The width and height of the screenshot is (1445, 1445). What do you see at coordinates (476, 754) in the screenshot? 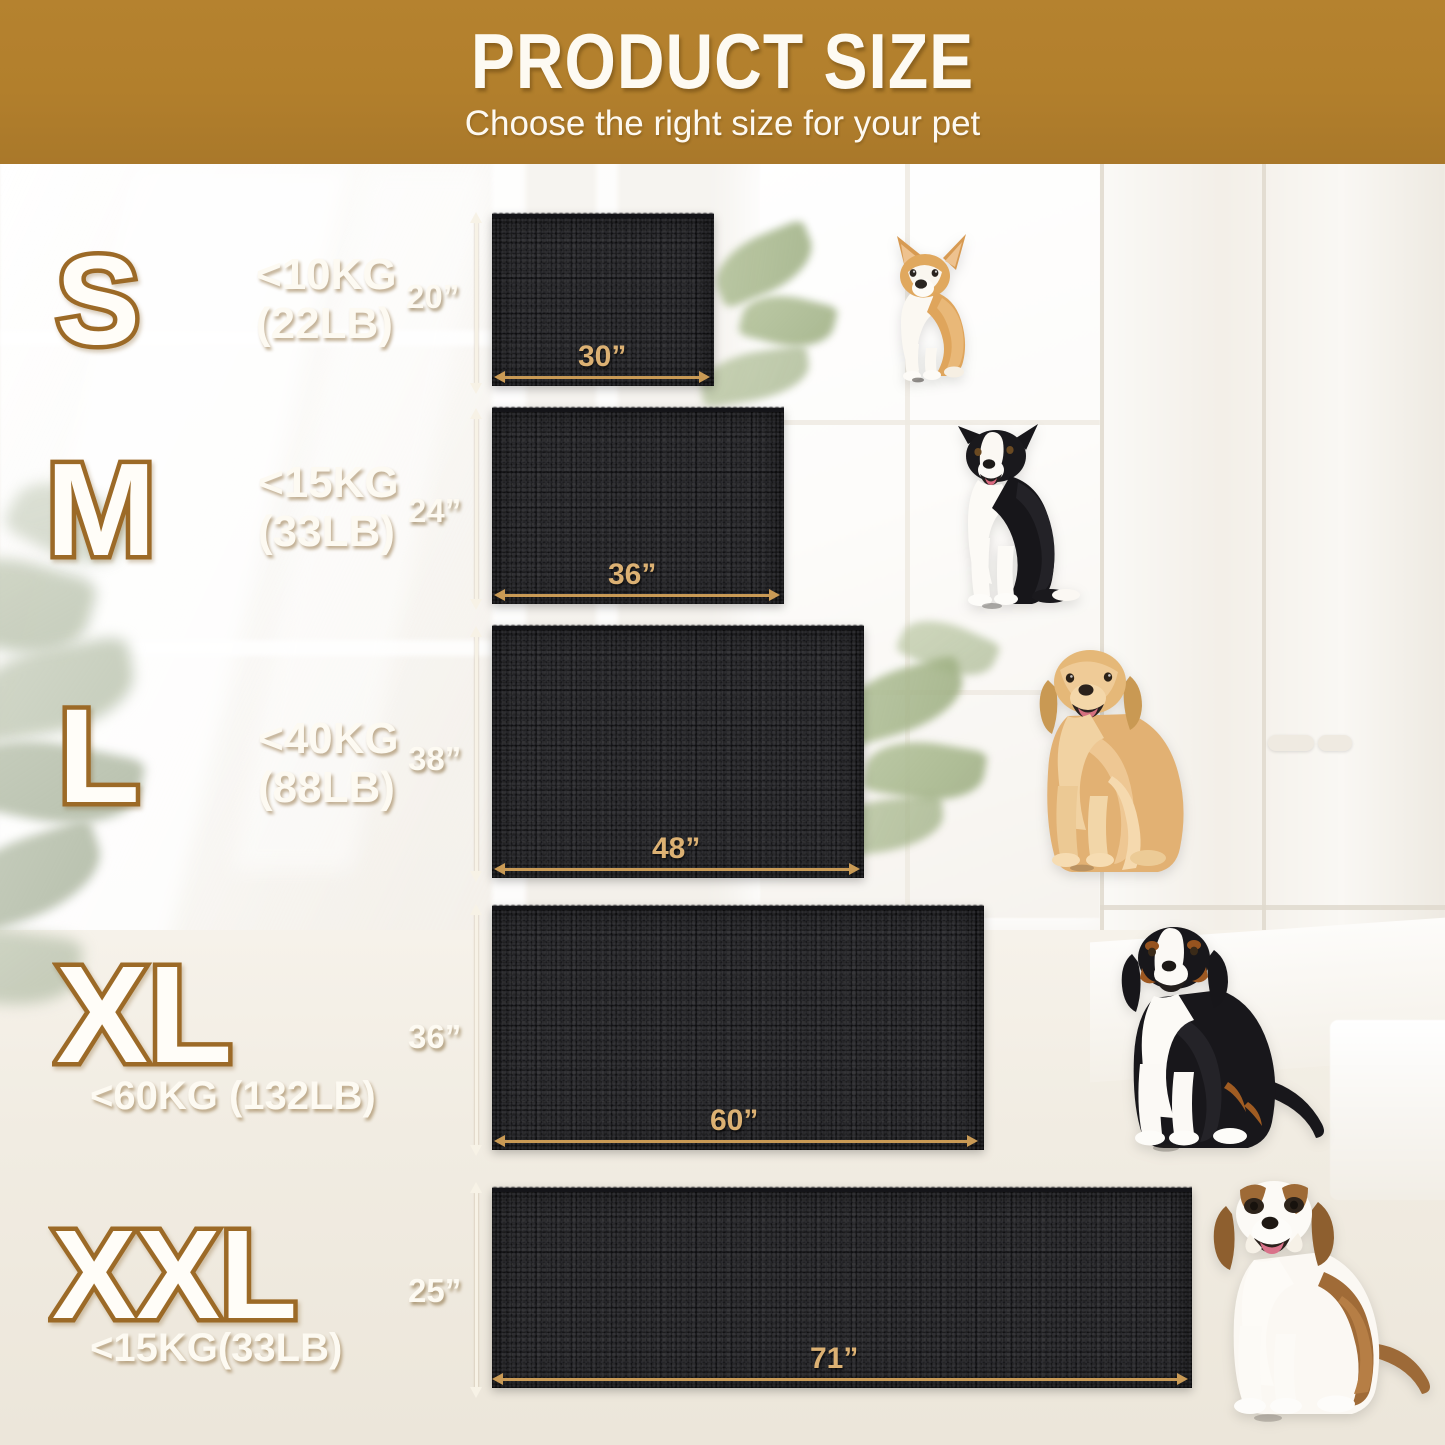
I see `height-dimension-arrow-l` at bounding box center [476, 754].